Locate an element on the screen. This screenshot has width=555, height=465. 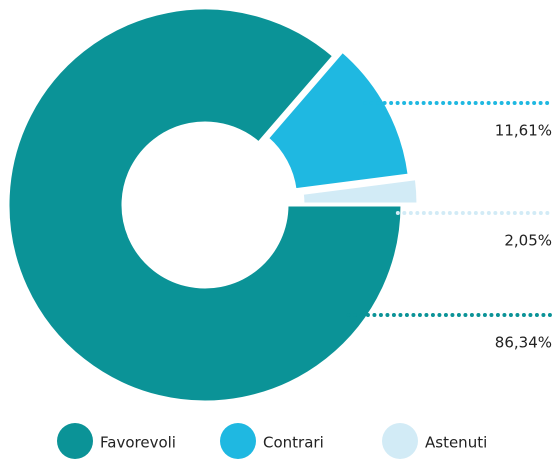
value-label: 86,34% is located at coordinates (523, 343).